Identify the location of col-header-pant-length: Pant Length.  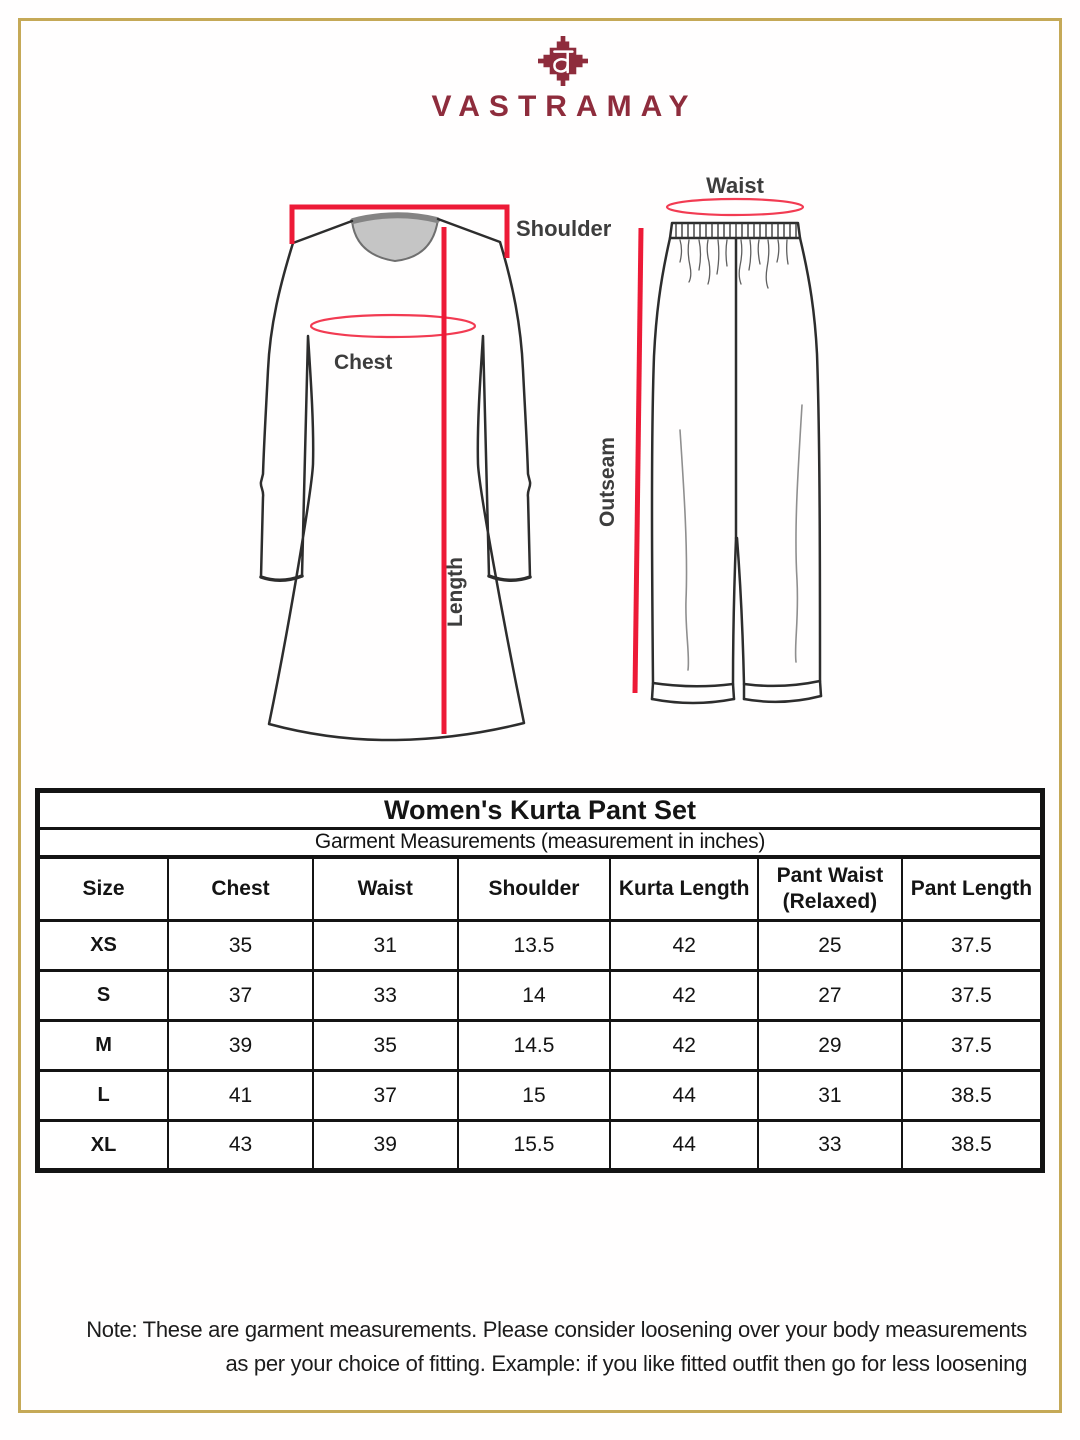
(972, 888).